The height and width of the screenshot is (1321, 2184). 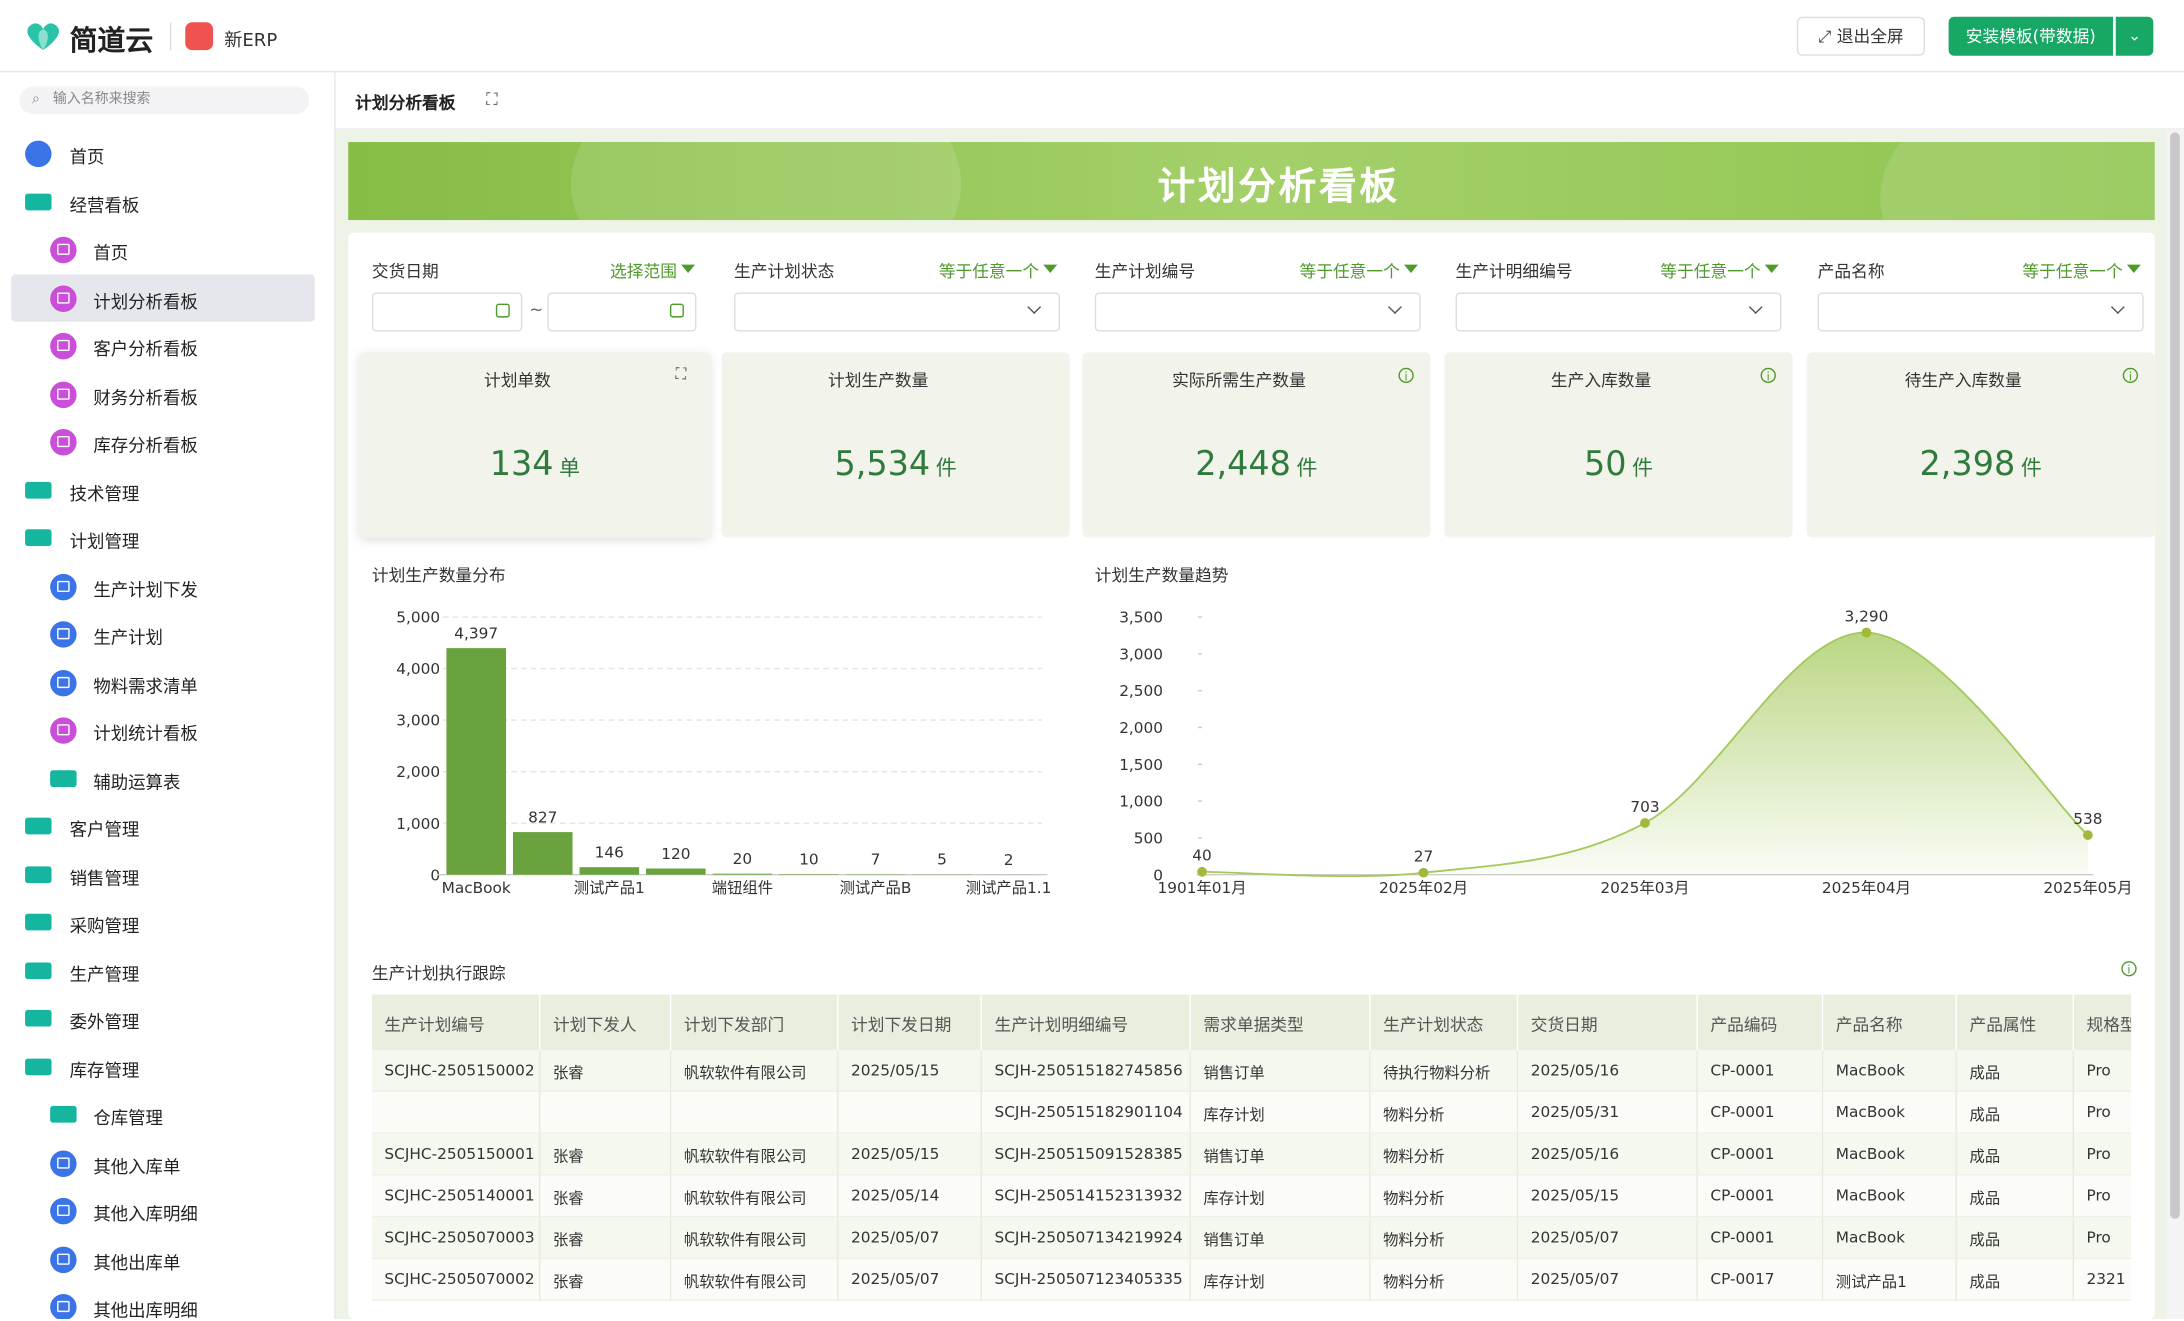 I want to click on x-tick-label: 测试产品1.1, so click(x=1009, y=888).